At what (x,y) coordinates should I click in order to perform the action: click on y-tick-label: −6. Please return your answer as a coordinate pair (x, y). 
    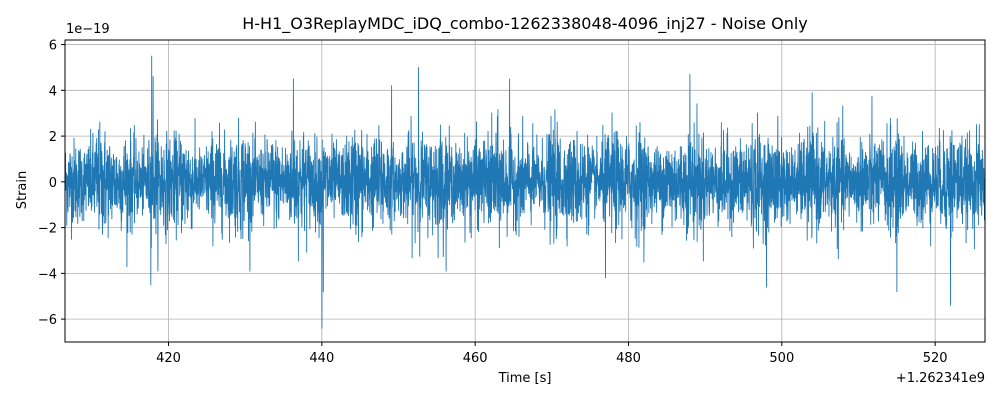
    Looking at the image, I should click on (47, 320).